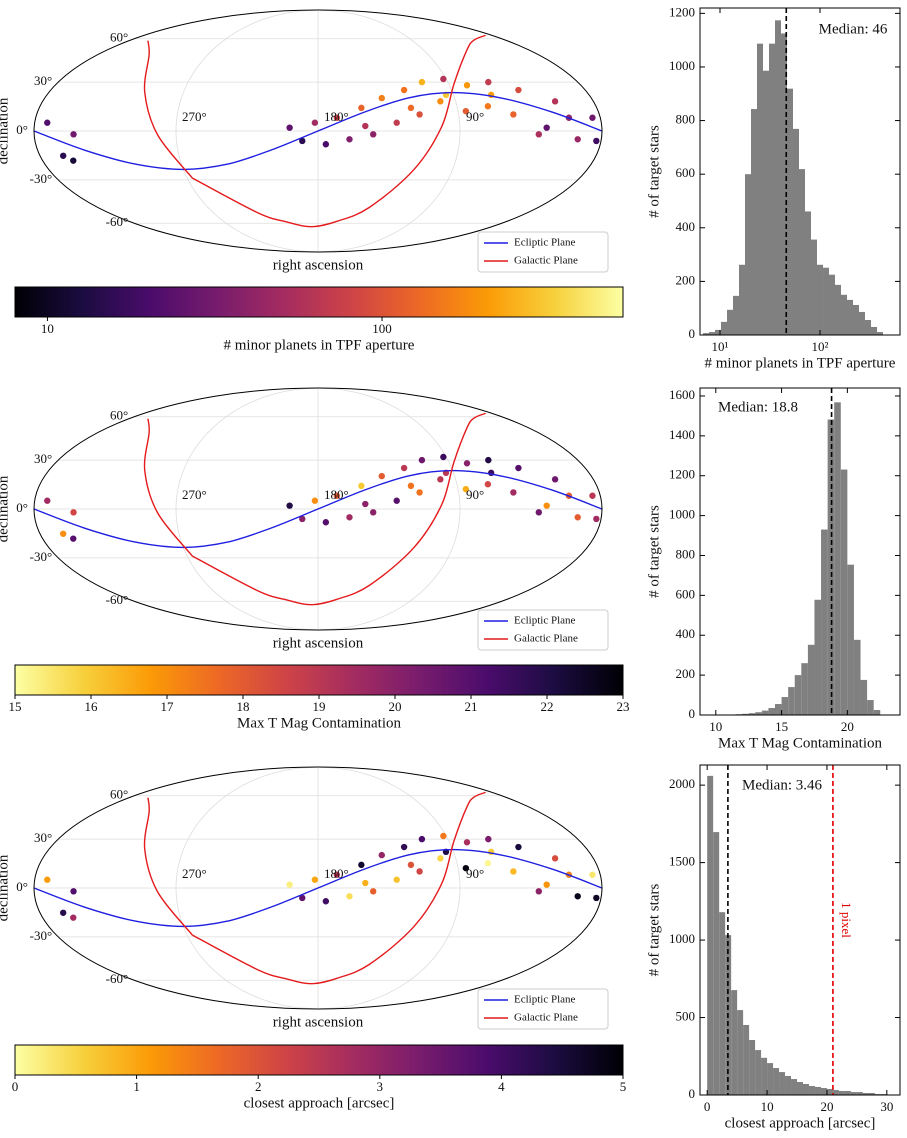  Describe the element at coordinates (546, 1018) in the screenshot. I see `legend-label: Galactic Plane` at that location.